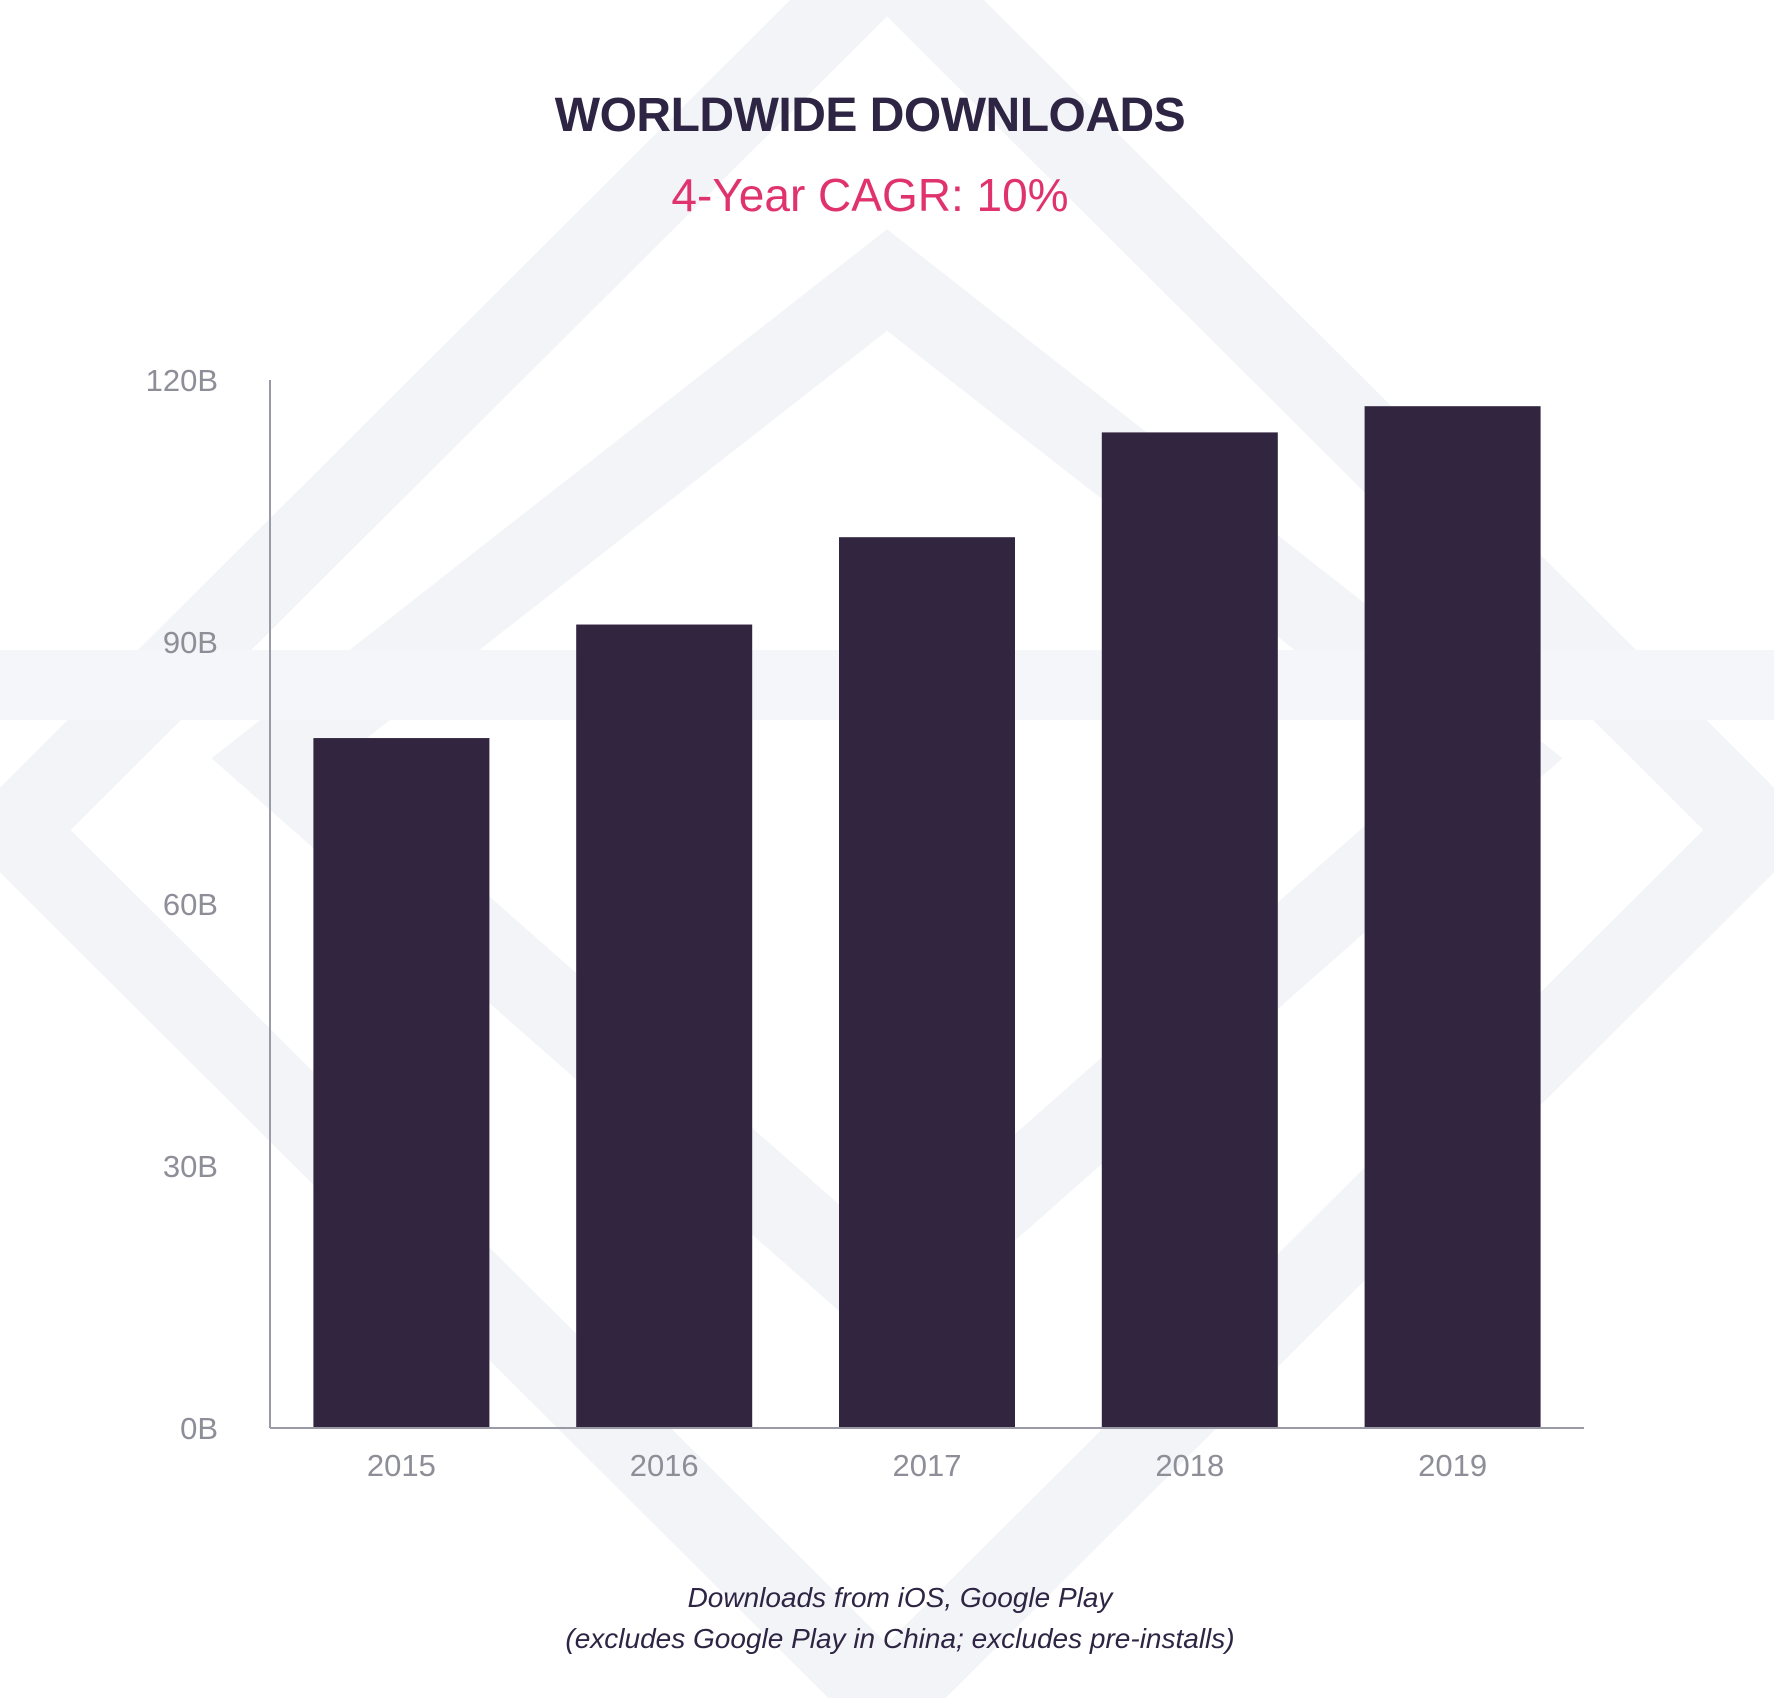 The width and height of the screenshot is (1774, 1698). I want to click on y-tick-label: 0B, so click(199, 1428).